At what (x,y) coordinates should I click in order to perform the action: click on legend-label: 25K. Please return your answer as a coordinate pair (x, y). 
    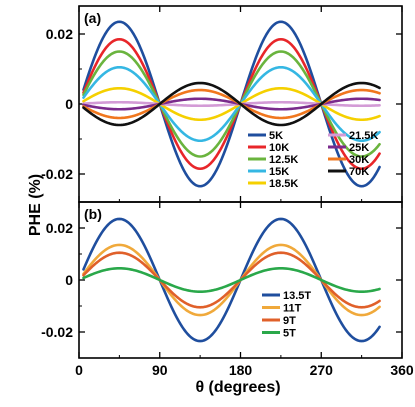
    Looking at the image, I should click on (359, 148).